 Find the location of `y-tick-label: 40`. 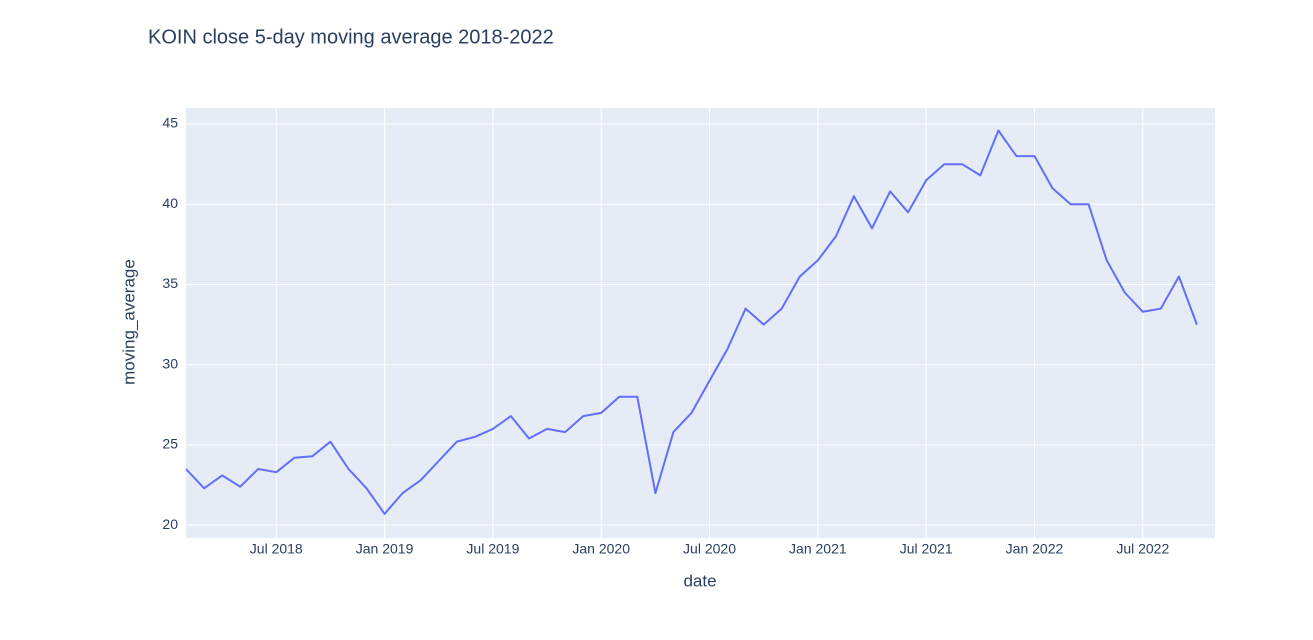

y-tick-label: 40 is located at coordinates (170, 203).